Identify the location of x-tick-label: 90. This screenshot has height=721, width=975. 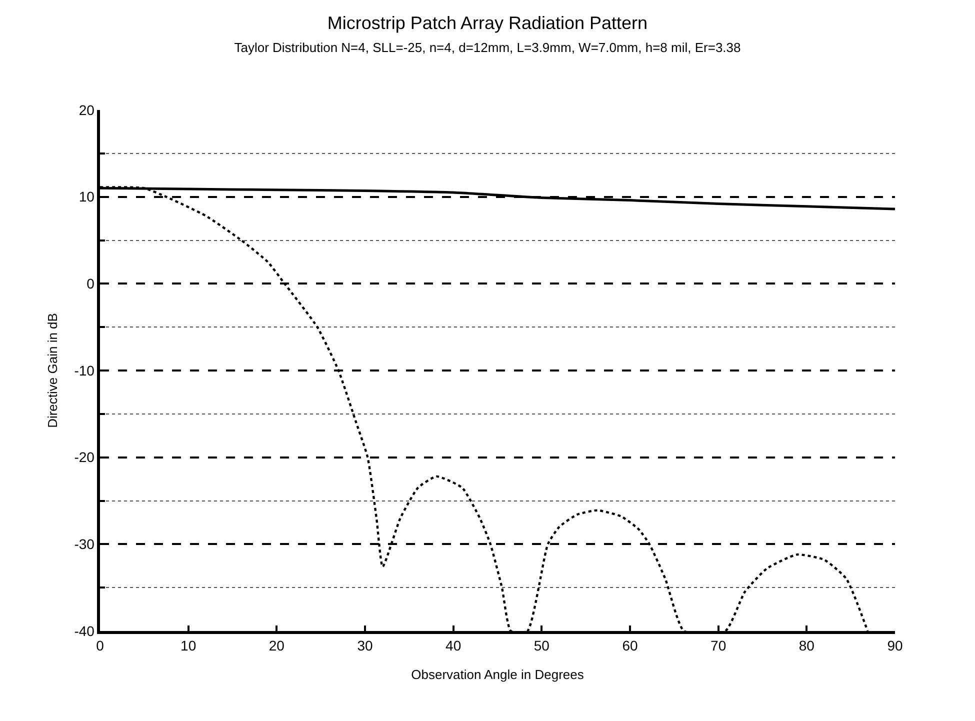
(895, 646).